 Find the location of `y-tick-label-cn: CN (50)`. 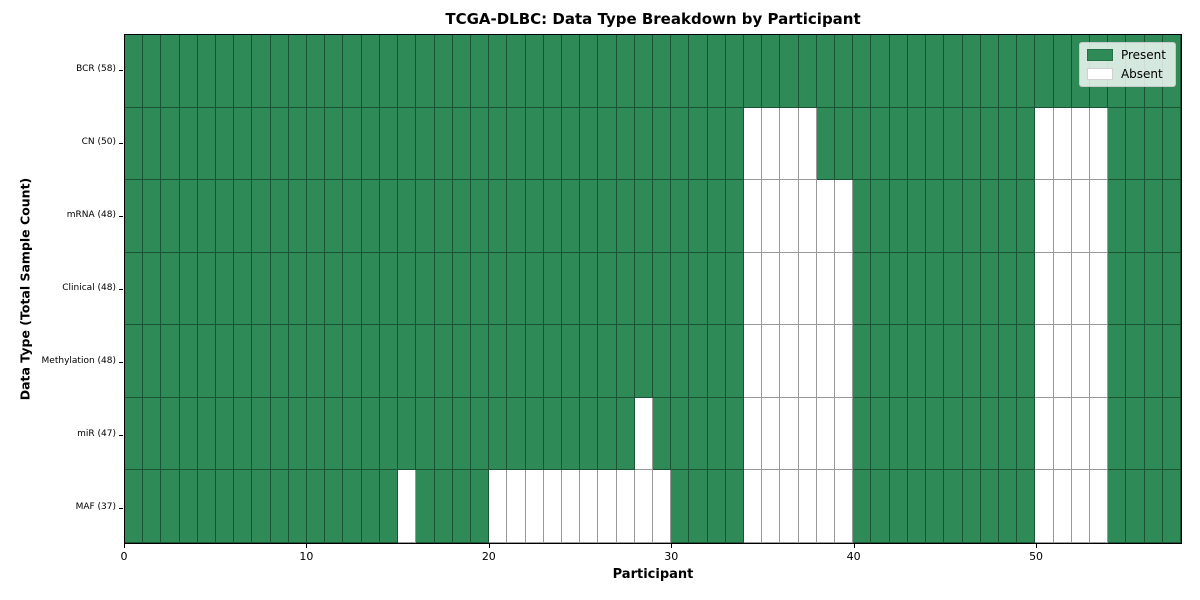

y-tick-label-cn: CN (50) is located at coordinates (98, 142).